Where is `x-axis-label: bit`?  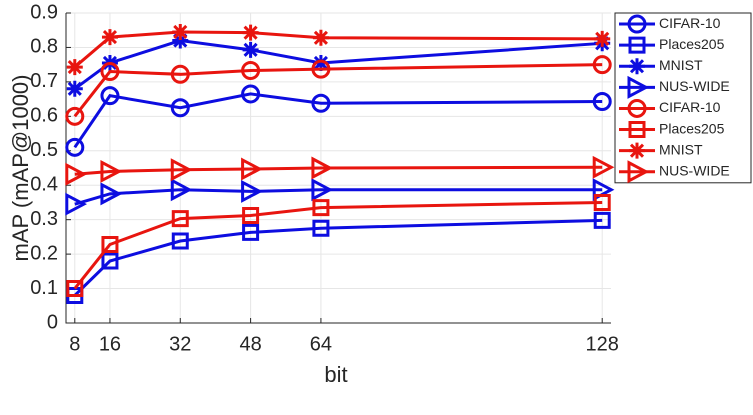
x-axis-label: bit is located at coordinates (335, 374).